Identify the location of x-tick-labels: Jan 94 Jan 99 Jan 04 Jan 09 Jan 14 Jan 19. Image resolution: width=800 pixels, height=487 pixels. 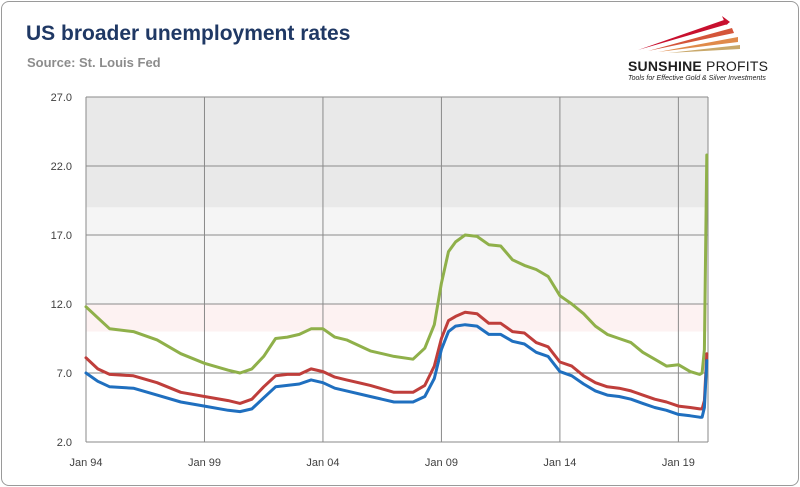
(381, 463).